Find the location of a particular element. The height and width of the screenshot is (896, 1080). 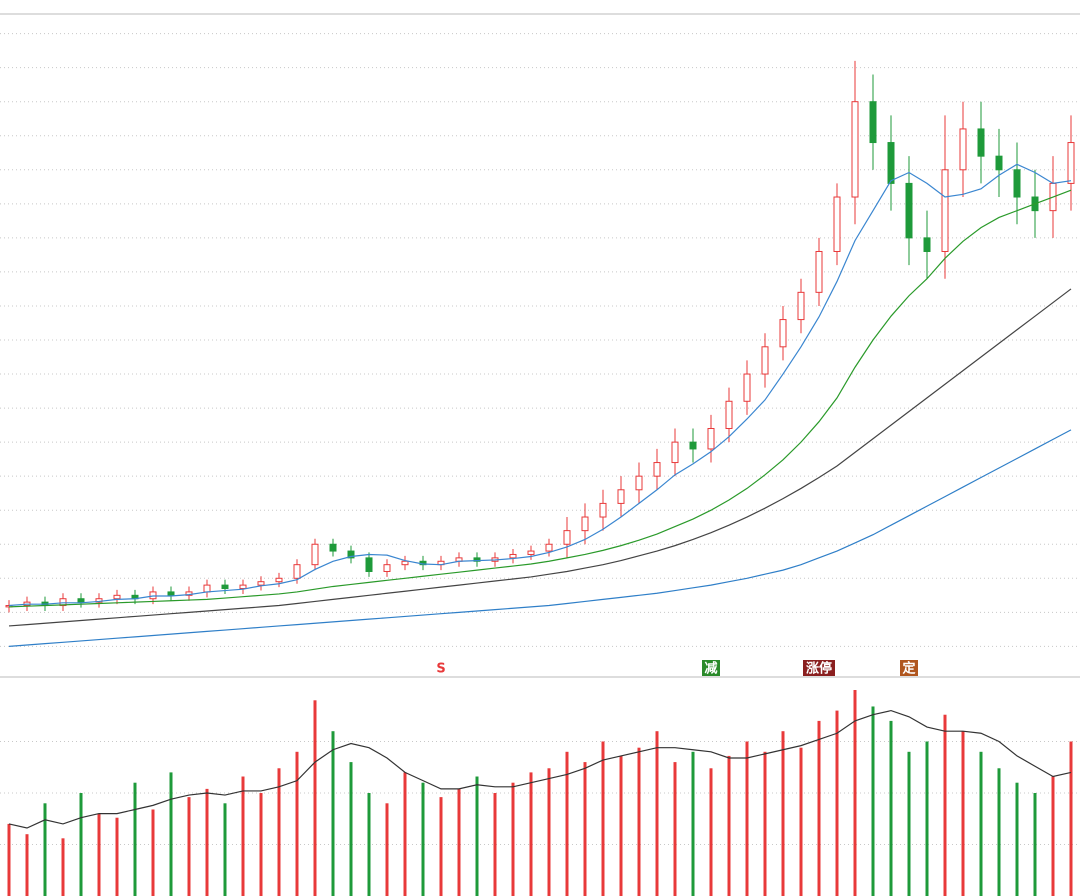

signal-label: S is located at coordinates (440, 669).